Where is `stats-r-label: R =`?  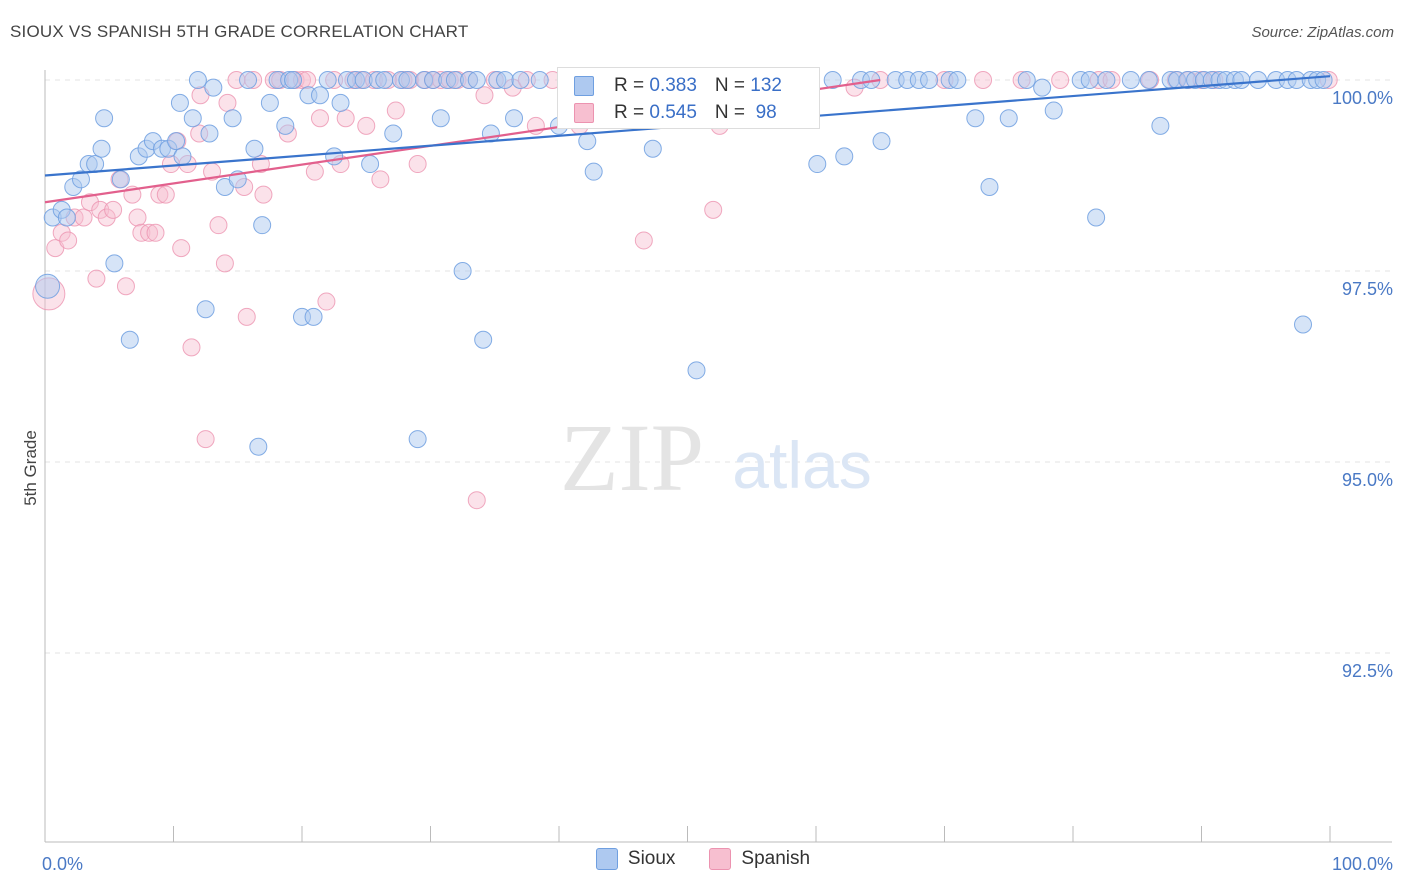 stats-r-label: R = is located at coordinates (632, 85).